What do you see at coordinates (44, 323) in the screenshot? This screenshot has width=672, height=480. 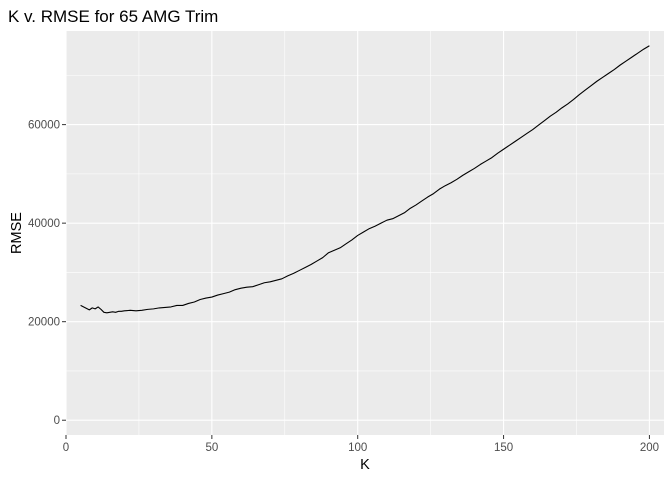 I see `y-tick-label: 20000` at bounding box center [44, 323].